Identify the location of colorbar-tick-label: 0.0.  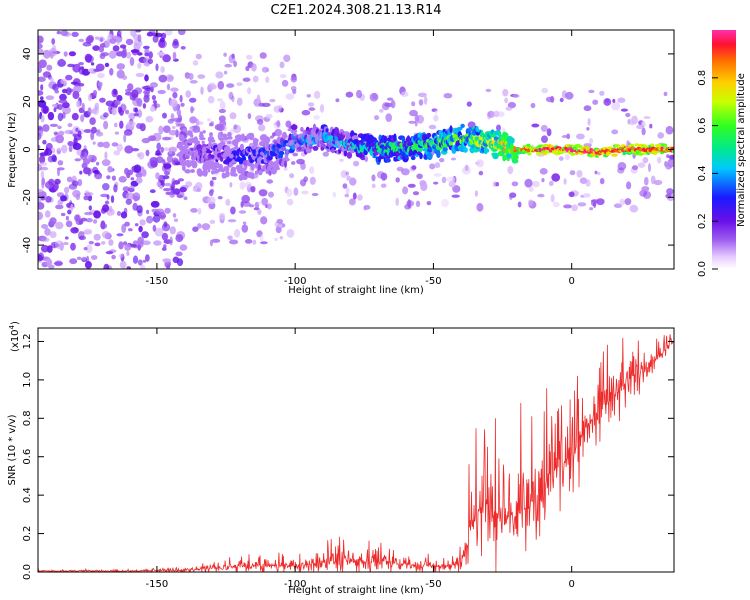
(702, 269).